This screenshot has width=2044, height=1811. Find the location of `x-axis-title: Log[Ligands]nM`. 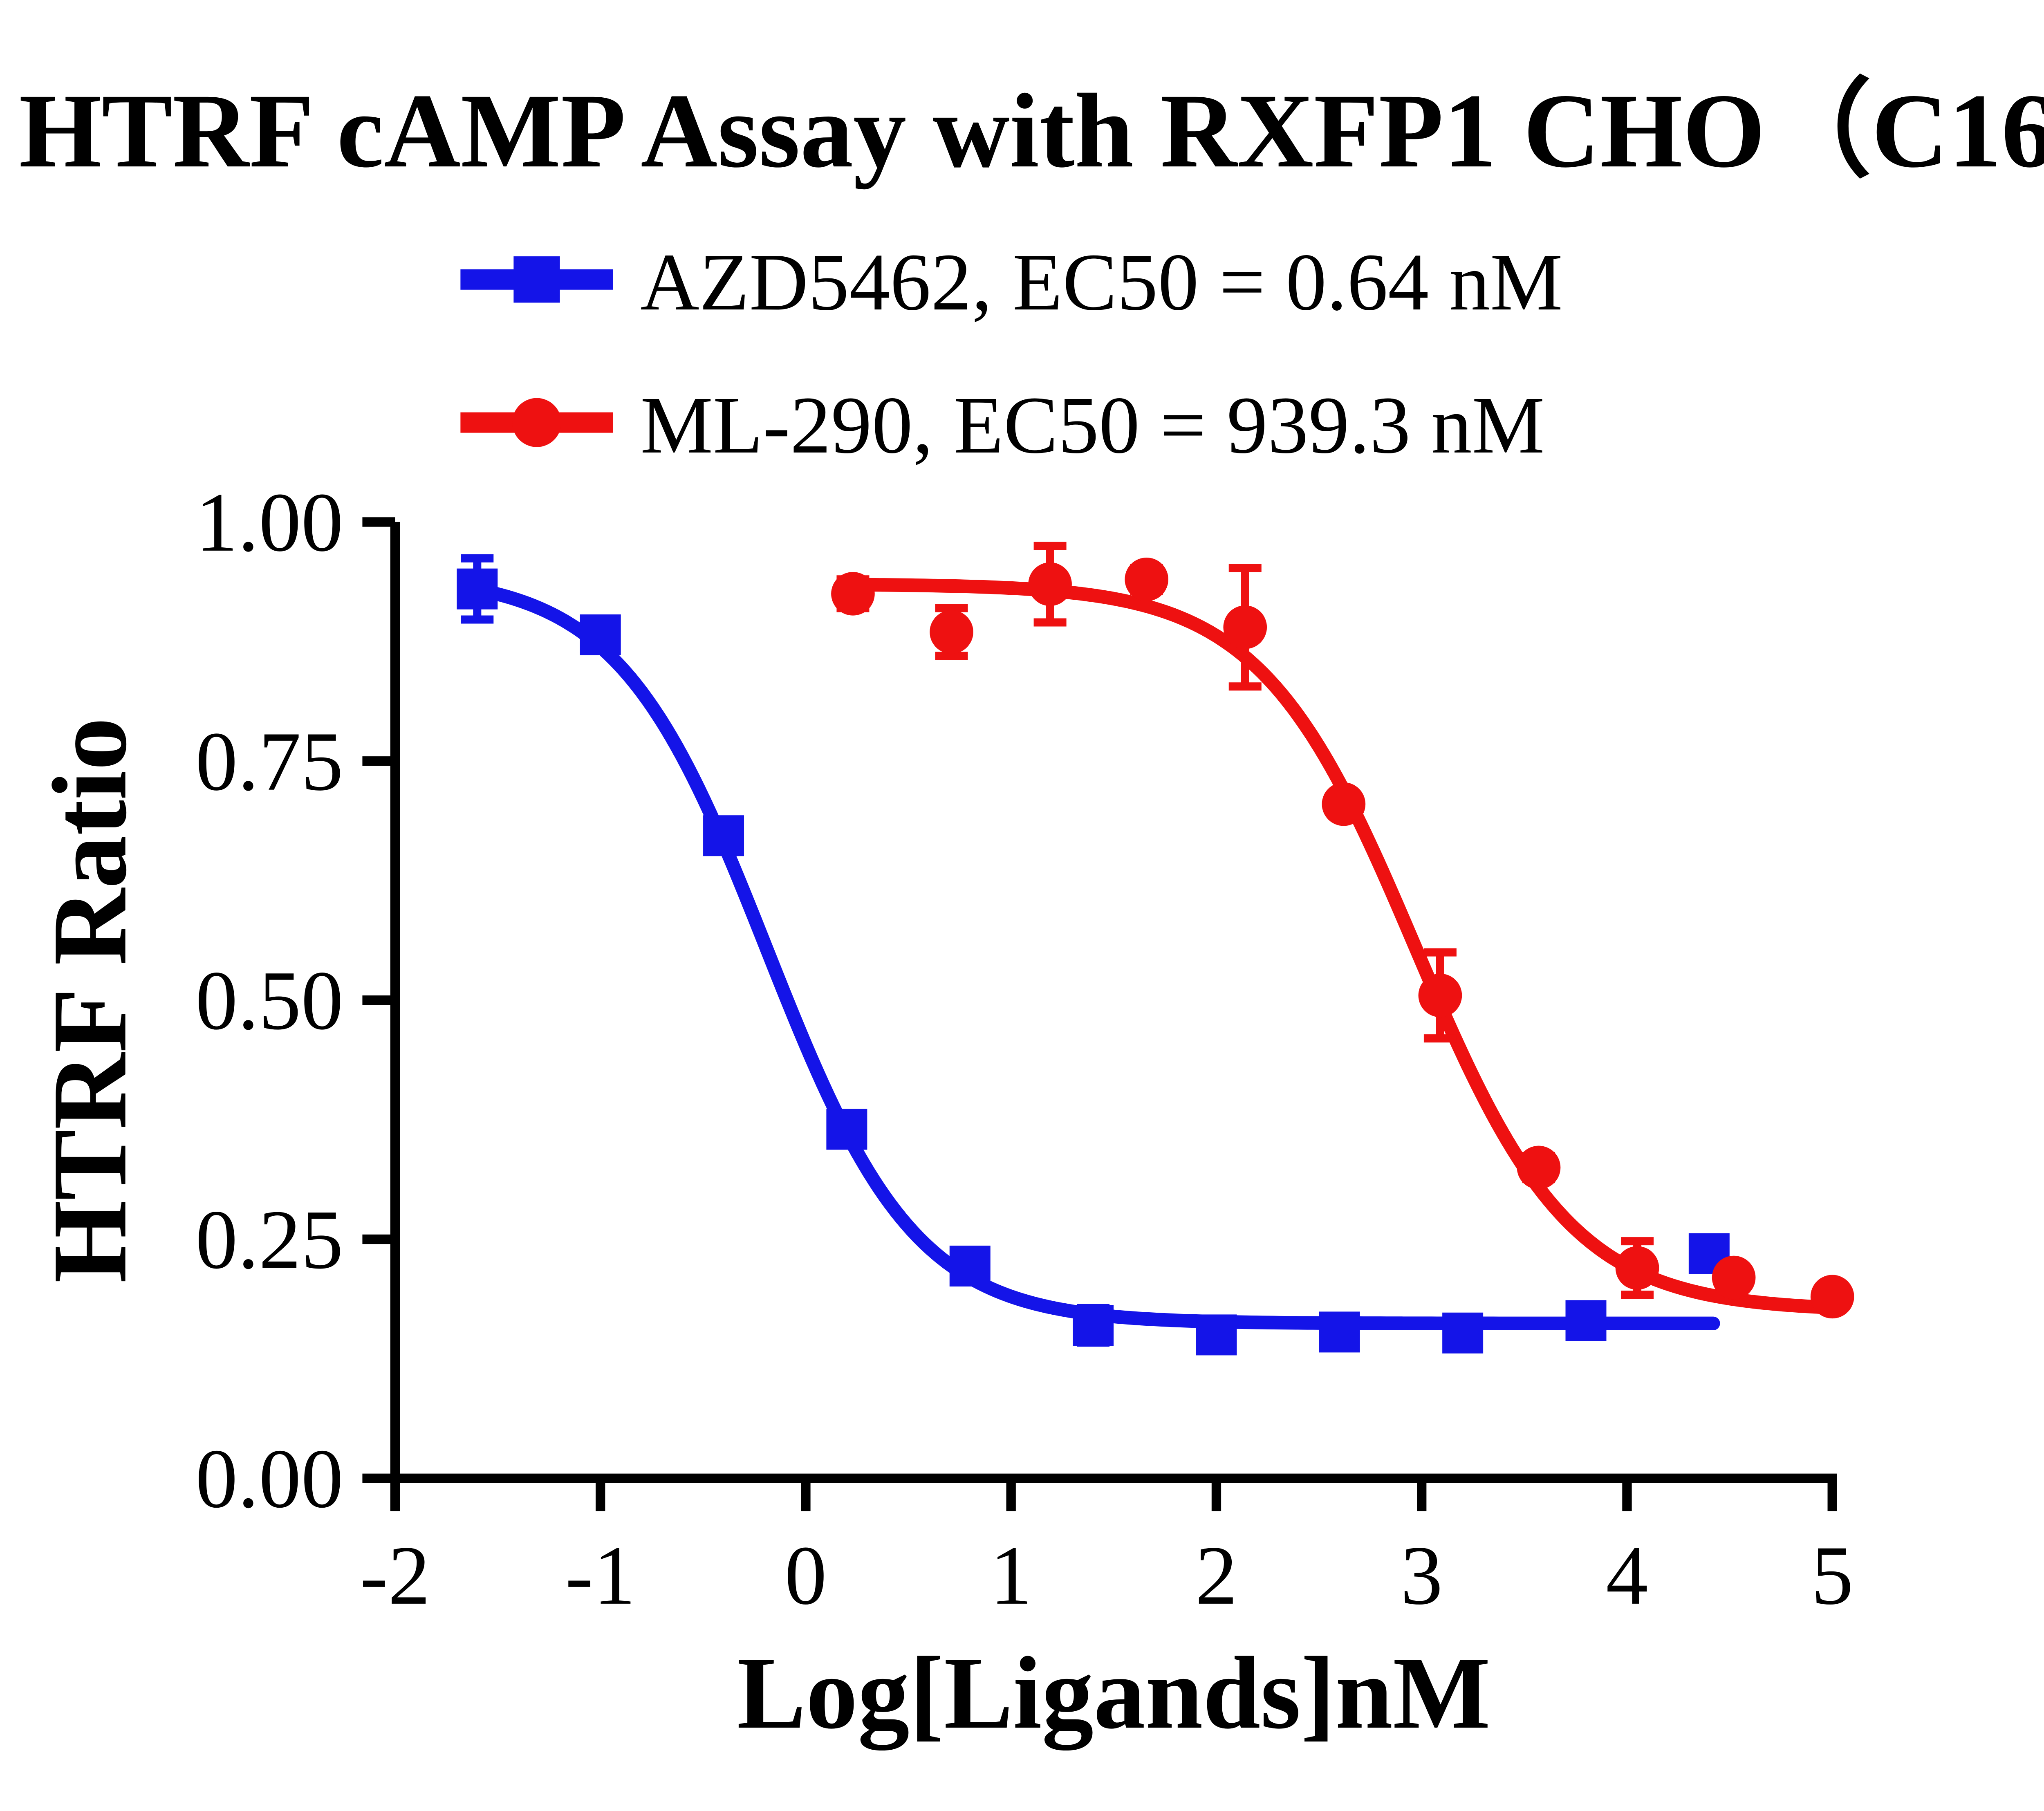

x-axis-title: Log[Ligands]nM is located at coordinates (1113, 1692).